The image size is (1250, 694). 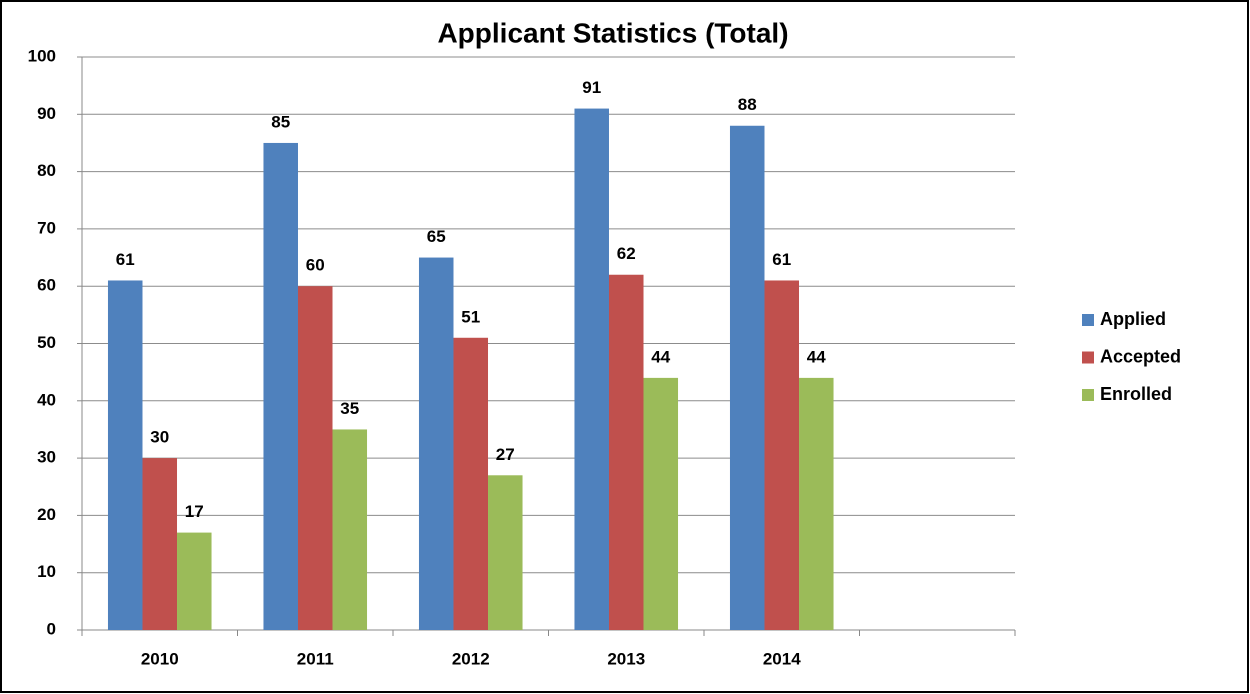 I want to click on y-tick-label: 60, so click(x=46, y=285).